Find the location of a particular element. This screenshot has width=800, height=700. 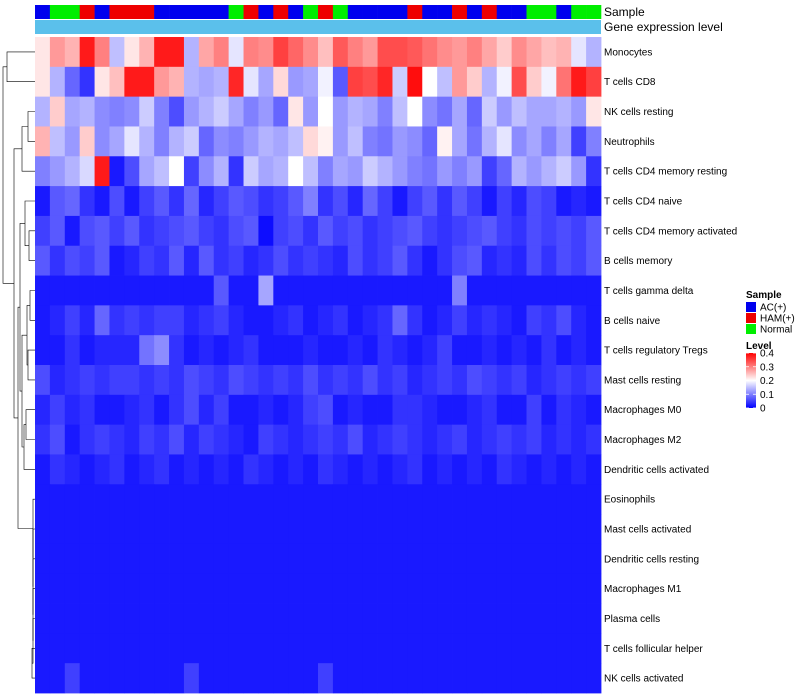

row-label: NK cells resting is located at coordinates (638, 112).